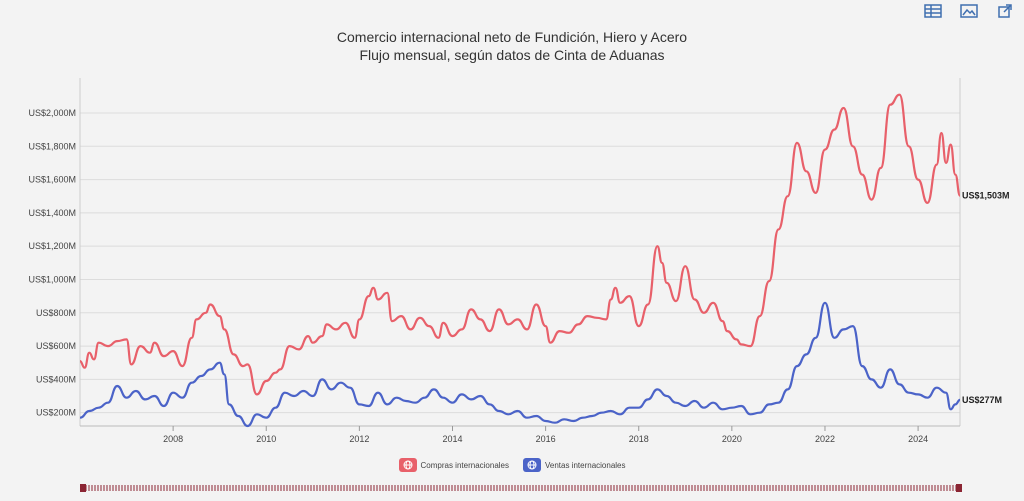 This screenshot has width=1024, height=501. What do you see at coordinates (359, 439) in the screenshot?
I see `x-tick-label: 2012` at bounding box center [359, 439].